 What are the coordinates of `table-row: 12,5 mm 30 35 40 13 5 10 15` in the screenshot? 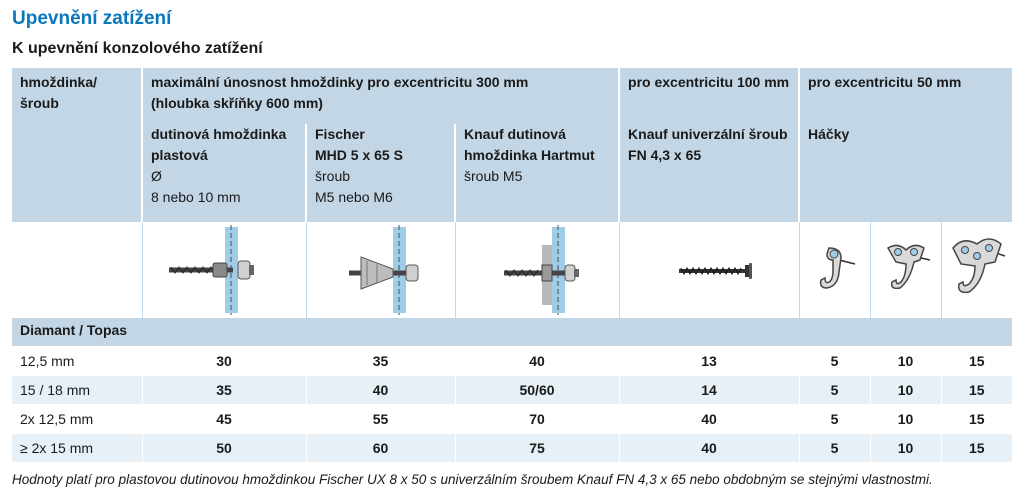 It's located at (512, 360).